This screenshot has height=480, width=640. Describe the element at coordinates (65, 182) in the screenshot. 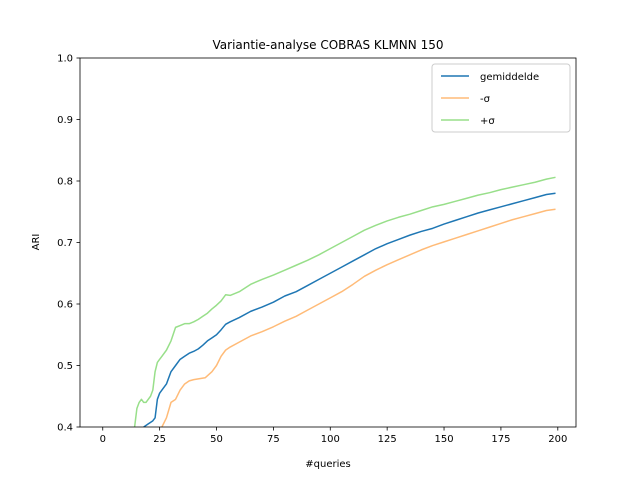

I see `y-tick-label: 0.8` at that location.